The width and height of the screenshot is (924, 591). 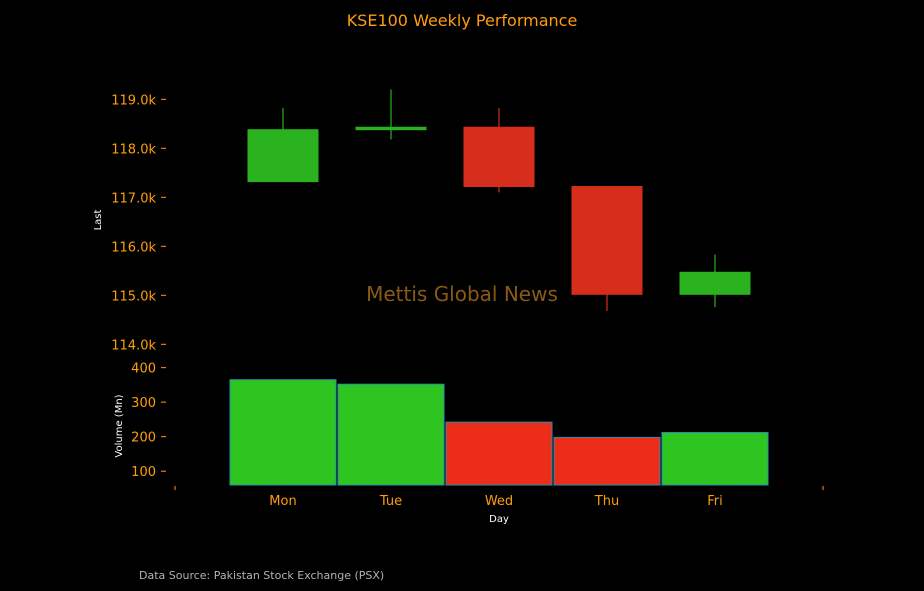 I want to click on price-tick-label: 116.0k, so click(x=133, y=247).